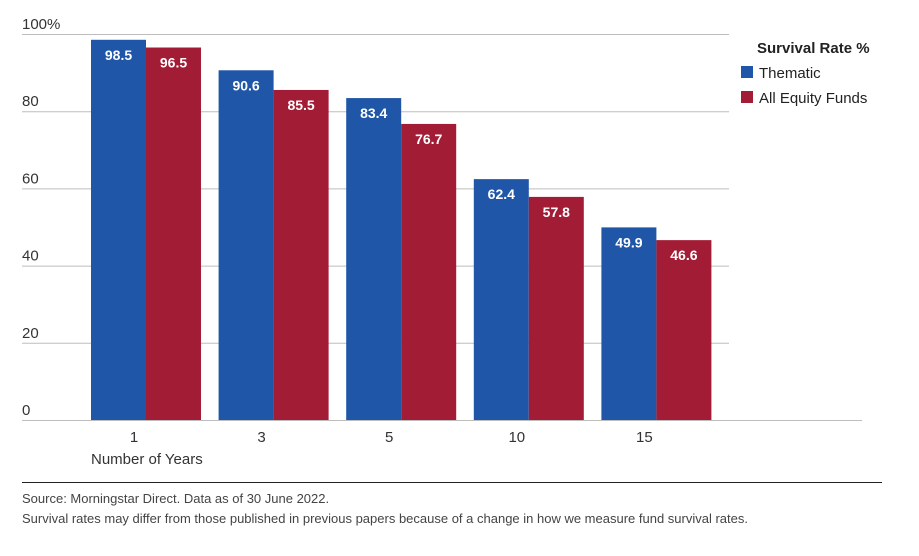  Describe the element at coordinates (556, 212) in the screenshot. I see `bar-value-label: 57.8` at that location.